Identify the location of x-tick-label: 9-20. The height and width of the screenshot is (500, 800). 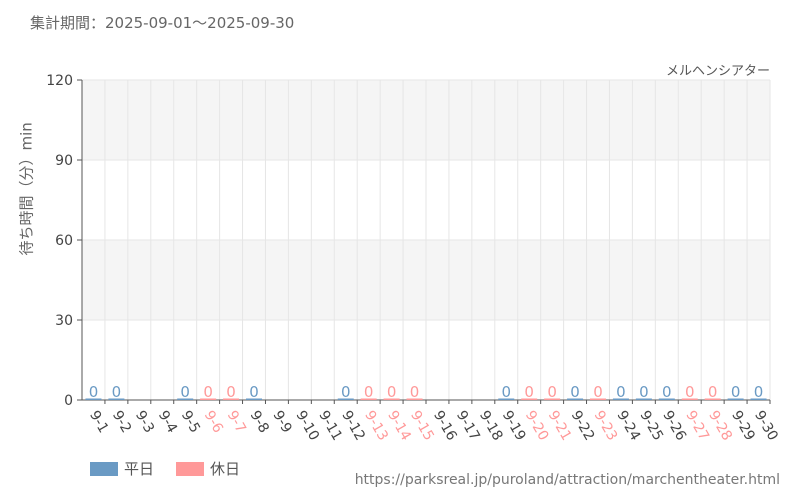
(537, 426).